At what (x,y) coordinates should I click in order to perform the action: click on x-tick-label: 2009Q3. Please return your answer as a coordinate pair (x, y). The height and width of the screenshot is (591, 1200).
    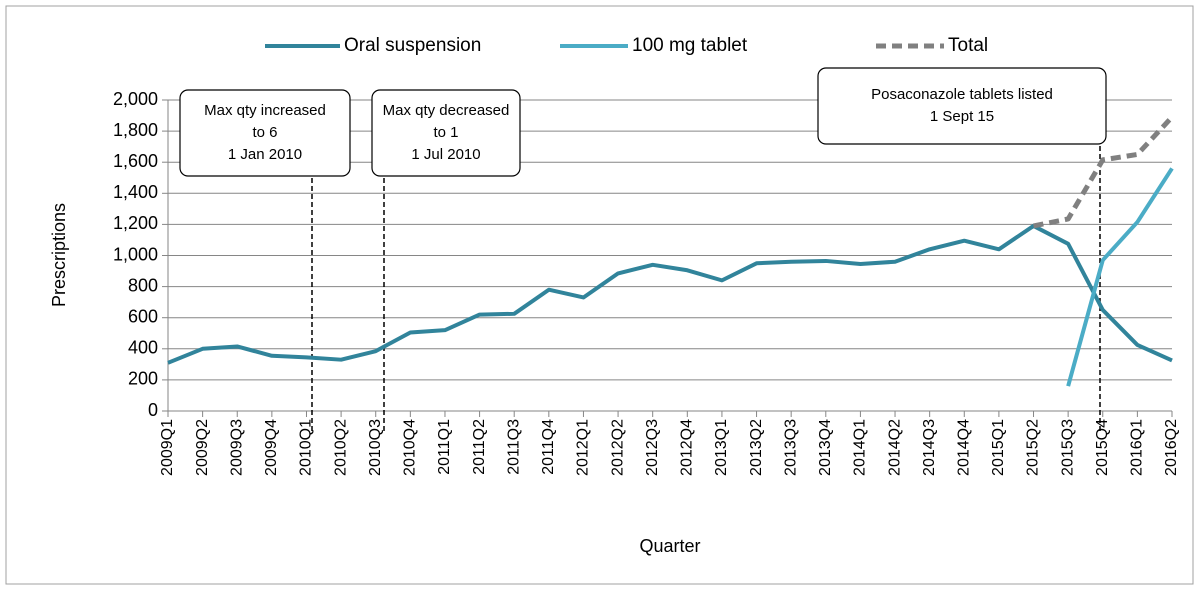
    Looking at the image, I should click on (236, 447).